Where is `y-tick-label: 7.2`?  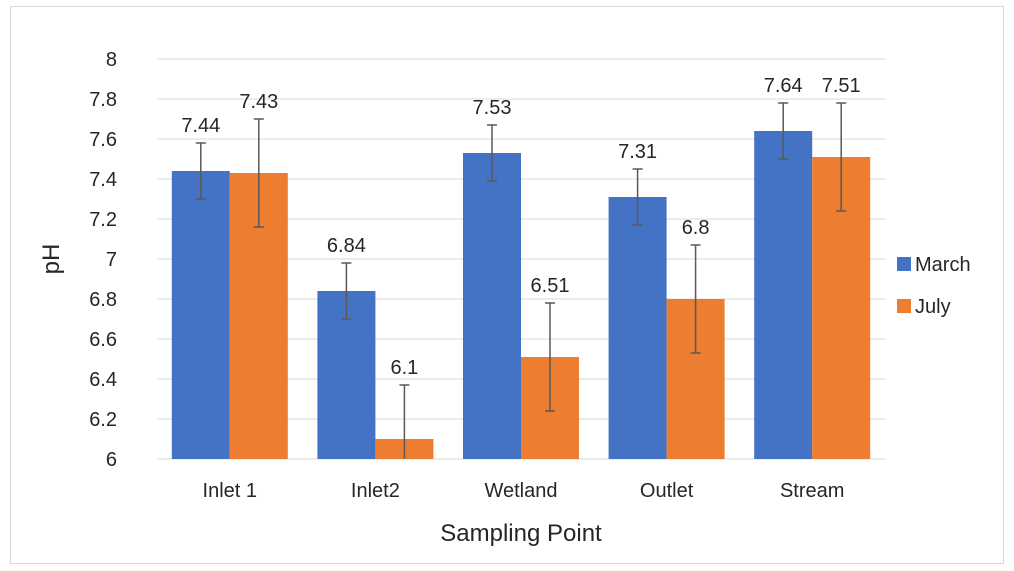
y-tick-label: 7.2 is located at coordinates (103, 220).